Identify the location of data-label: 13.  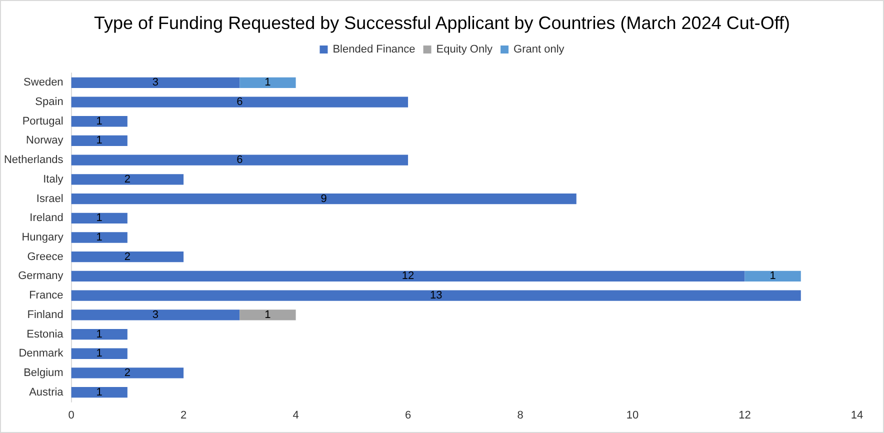
(436, 296).